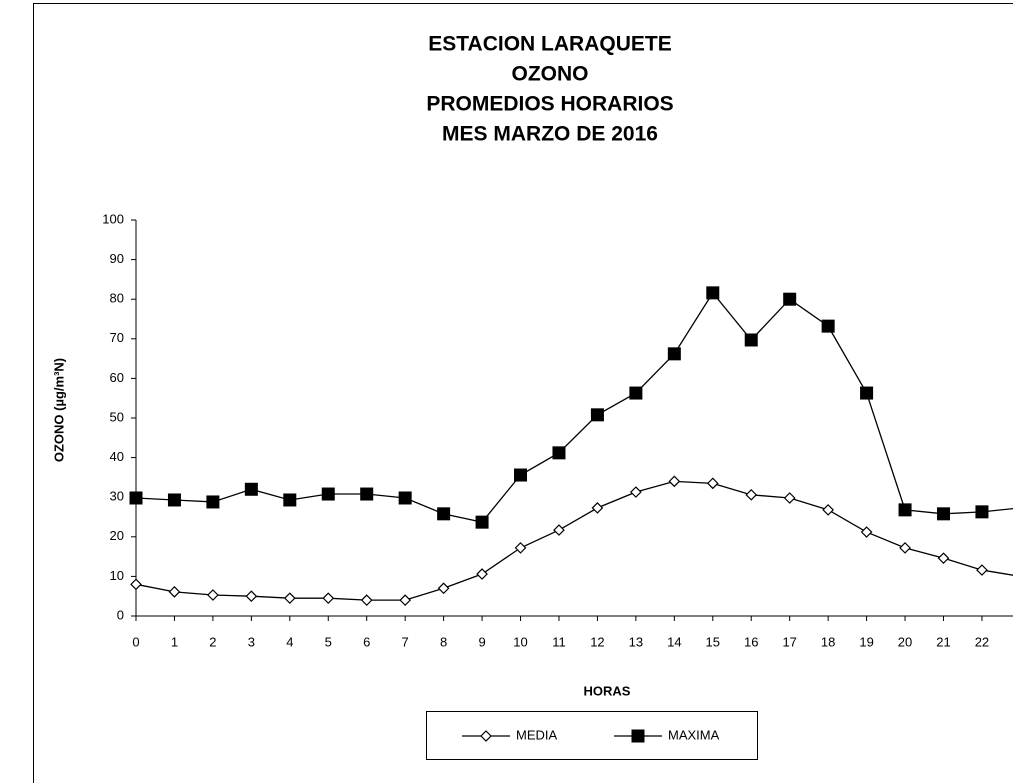 The height and width of the screenshot is (783, 1013). What do you see at coordinates (443, 641) in the screenshot?
I see `x-tick-label: 8` at bounding box center [443, 641].